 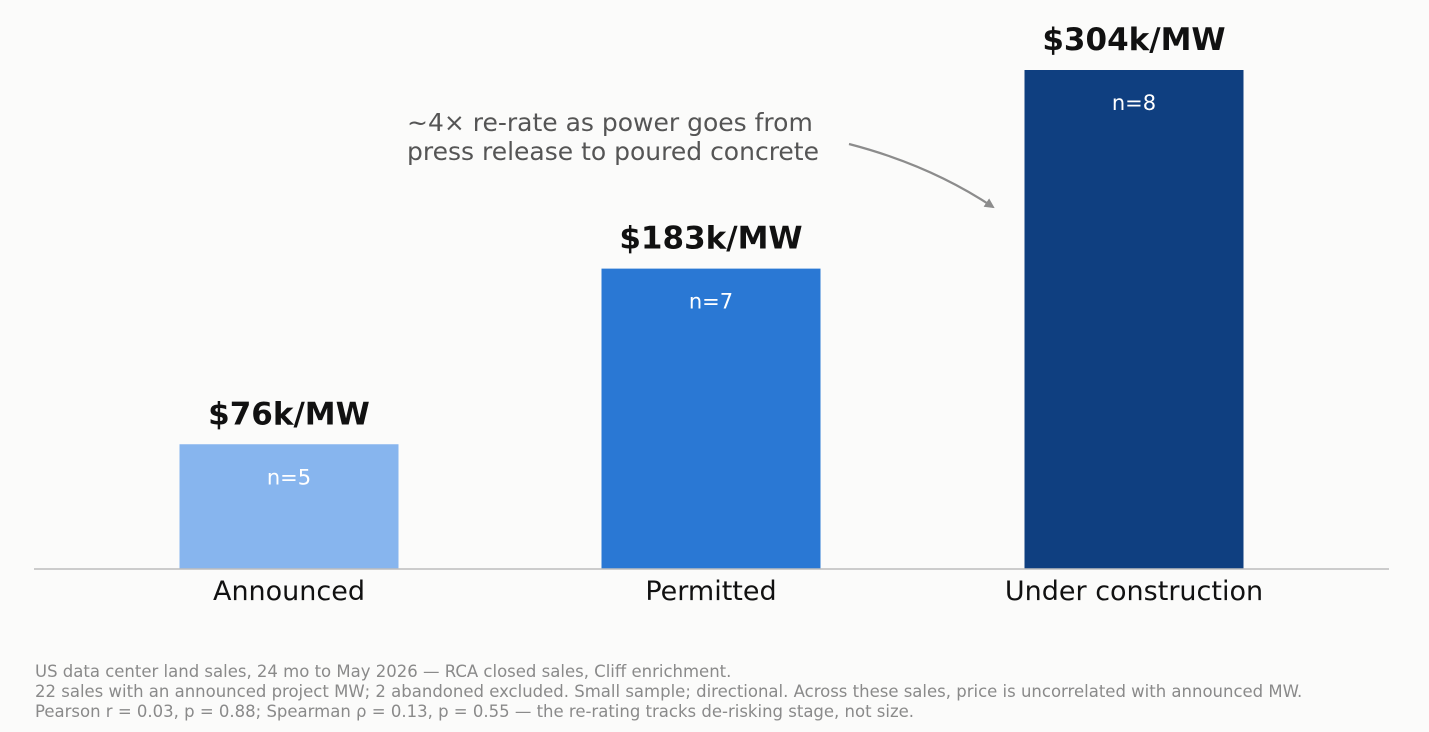 What do you see at coordinates (710, 591) in the screenshot?
I see `category-label: Permitted` at bounding box center [710, 591].